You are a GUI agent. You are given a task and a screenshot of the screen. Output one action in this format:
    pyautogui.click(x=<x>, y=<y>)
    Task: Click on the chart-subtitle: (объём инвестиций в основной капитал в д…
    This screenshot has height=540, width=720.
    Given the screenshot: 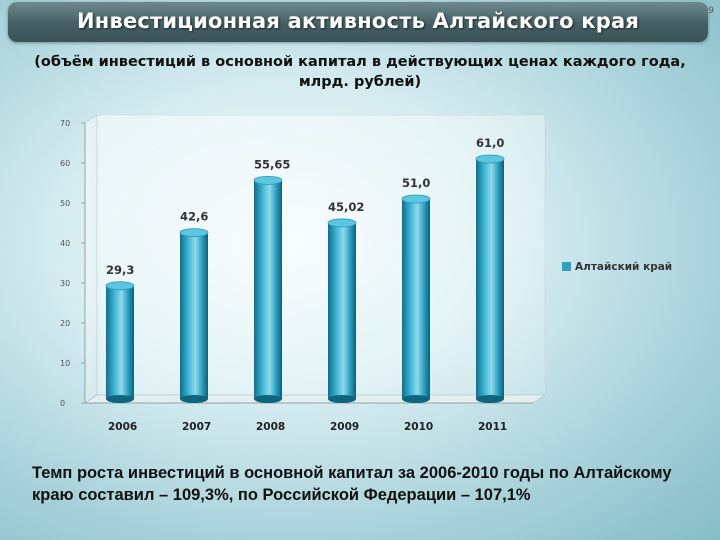 What is the action you would take?
    pyautogui.click(x=360, y=72)
    